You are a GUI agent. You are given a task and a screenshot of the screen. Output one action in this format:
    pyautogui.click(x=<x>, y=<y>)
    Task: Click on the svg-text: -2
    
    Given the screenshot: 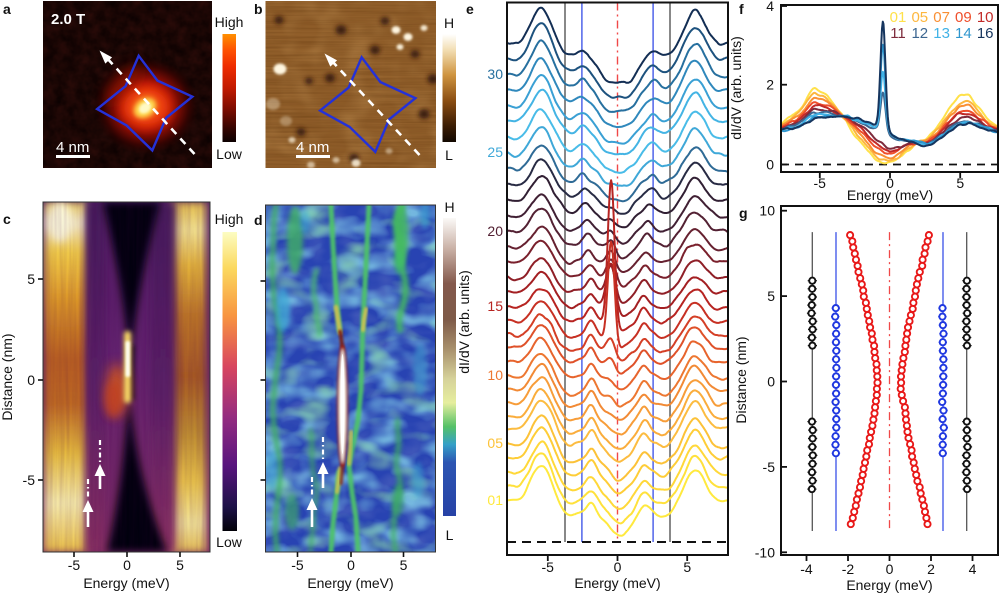 What is the action you would take?
    pyautogui.click(x=848, y=569)
    